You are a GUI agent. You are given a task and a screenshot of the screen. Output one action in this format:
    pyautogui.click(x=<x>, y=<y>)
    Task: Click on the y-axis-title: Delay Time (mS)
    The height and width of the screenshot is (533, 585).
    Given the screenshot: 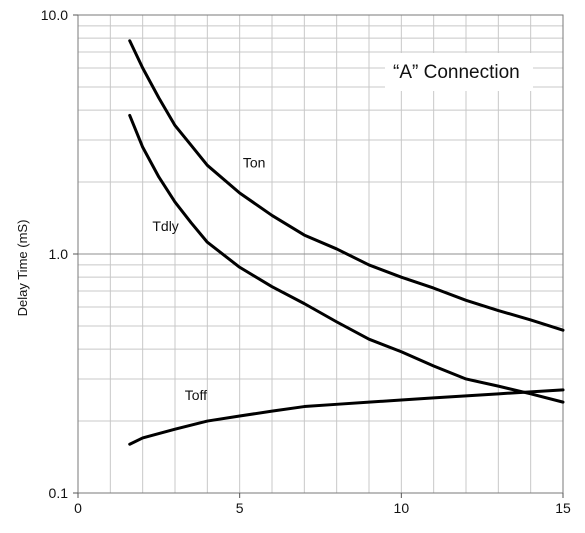 What is the action you would take?
    pyautogui.click(x=22, y=268)
    